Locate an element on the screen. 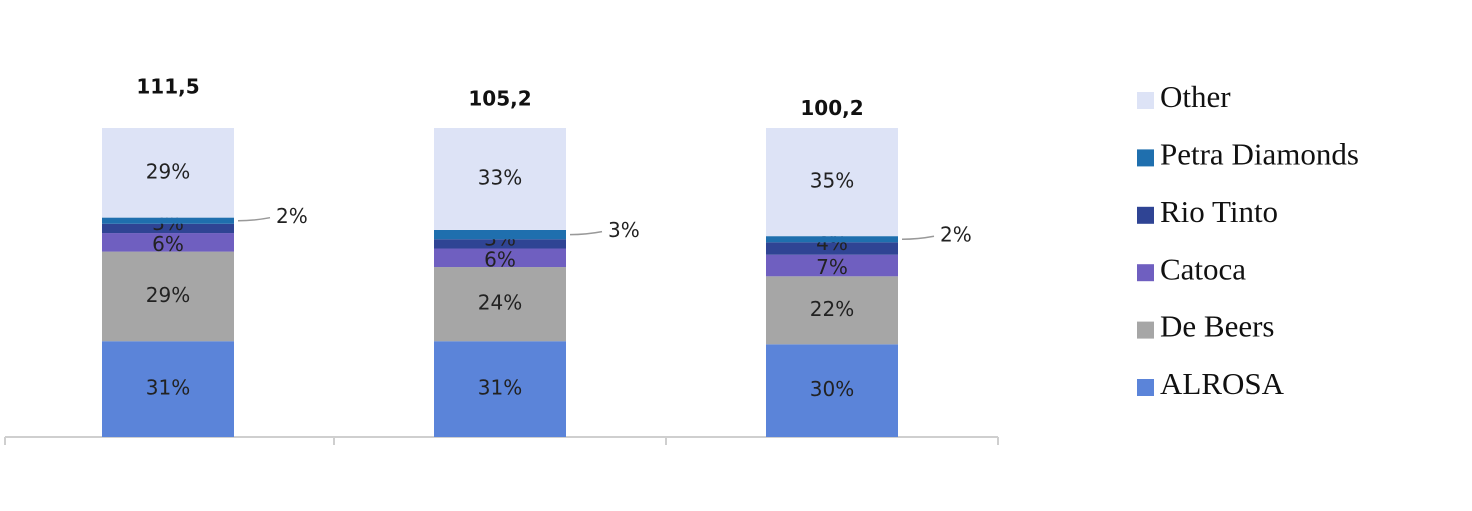  data-label: 7% is located at coordinates (832, 267).